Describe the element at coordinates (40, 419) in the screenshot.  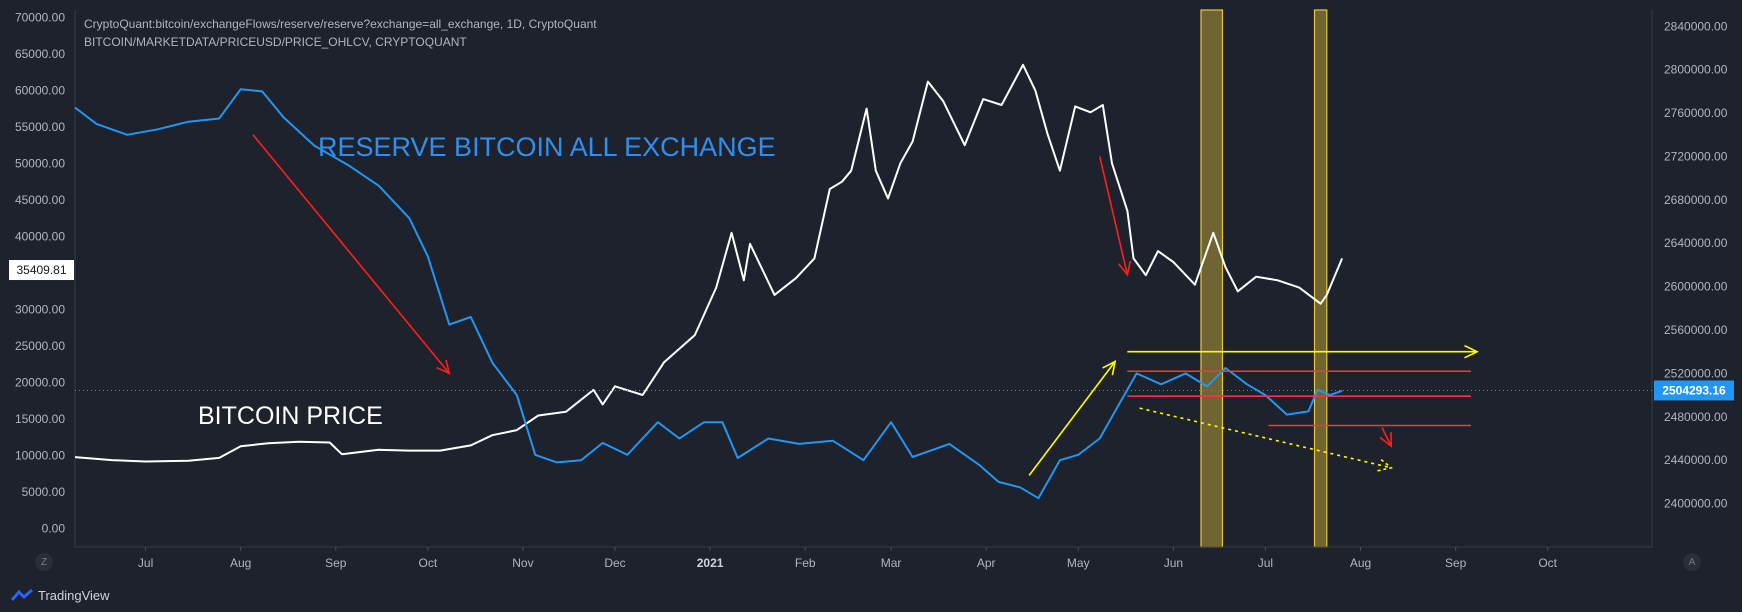
I see `left-tick-label: 15000.00` at that location.